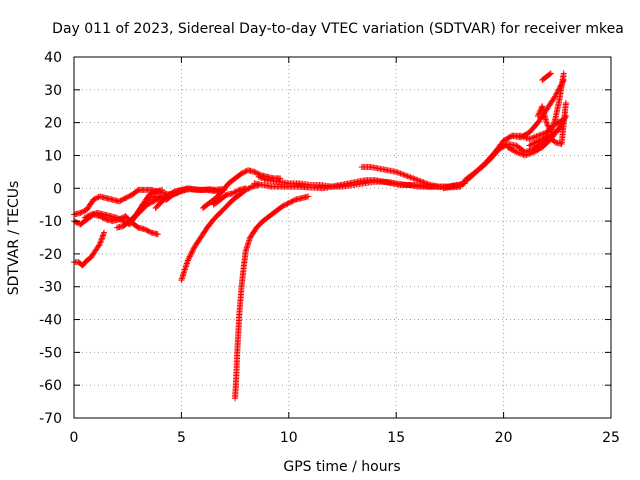 The width and height of the screenshot is (640, 480). What do you see at coordinates (504, 438) in the screenshot?
I see `x-tick-label: 20` at bounding box center [504, 438].